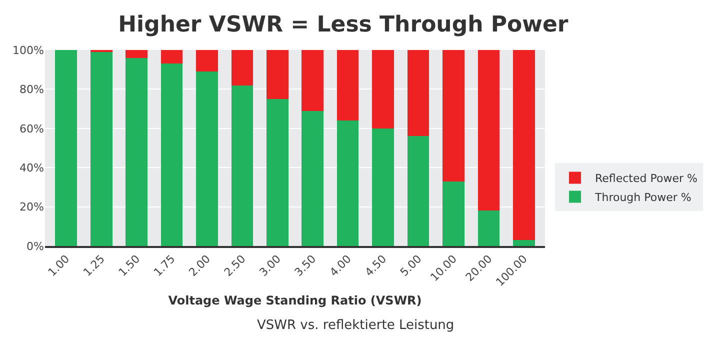  Describe the element at coordinates (28, 50) in the screenshot. I see `y-tick-label: 100%` at that location.